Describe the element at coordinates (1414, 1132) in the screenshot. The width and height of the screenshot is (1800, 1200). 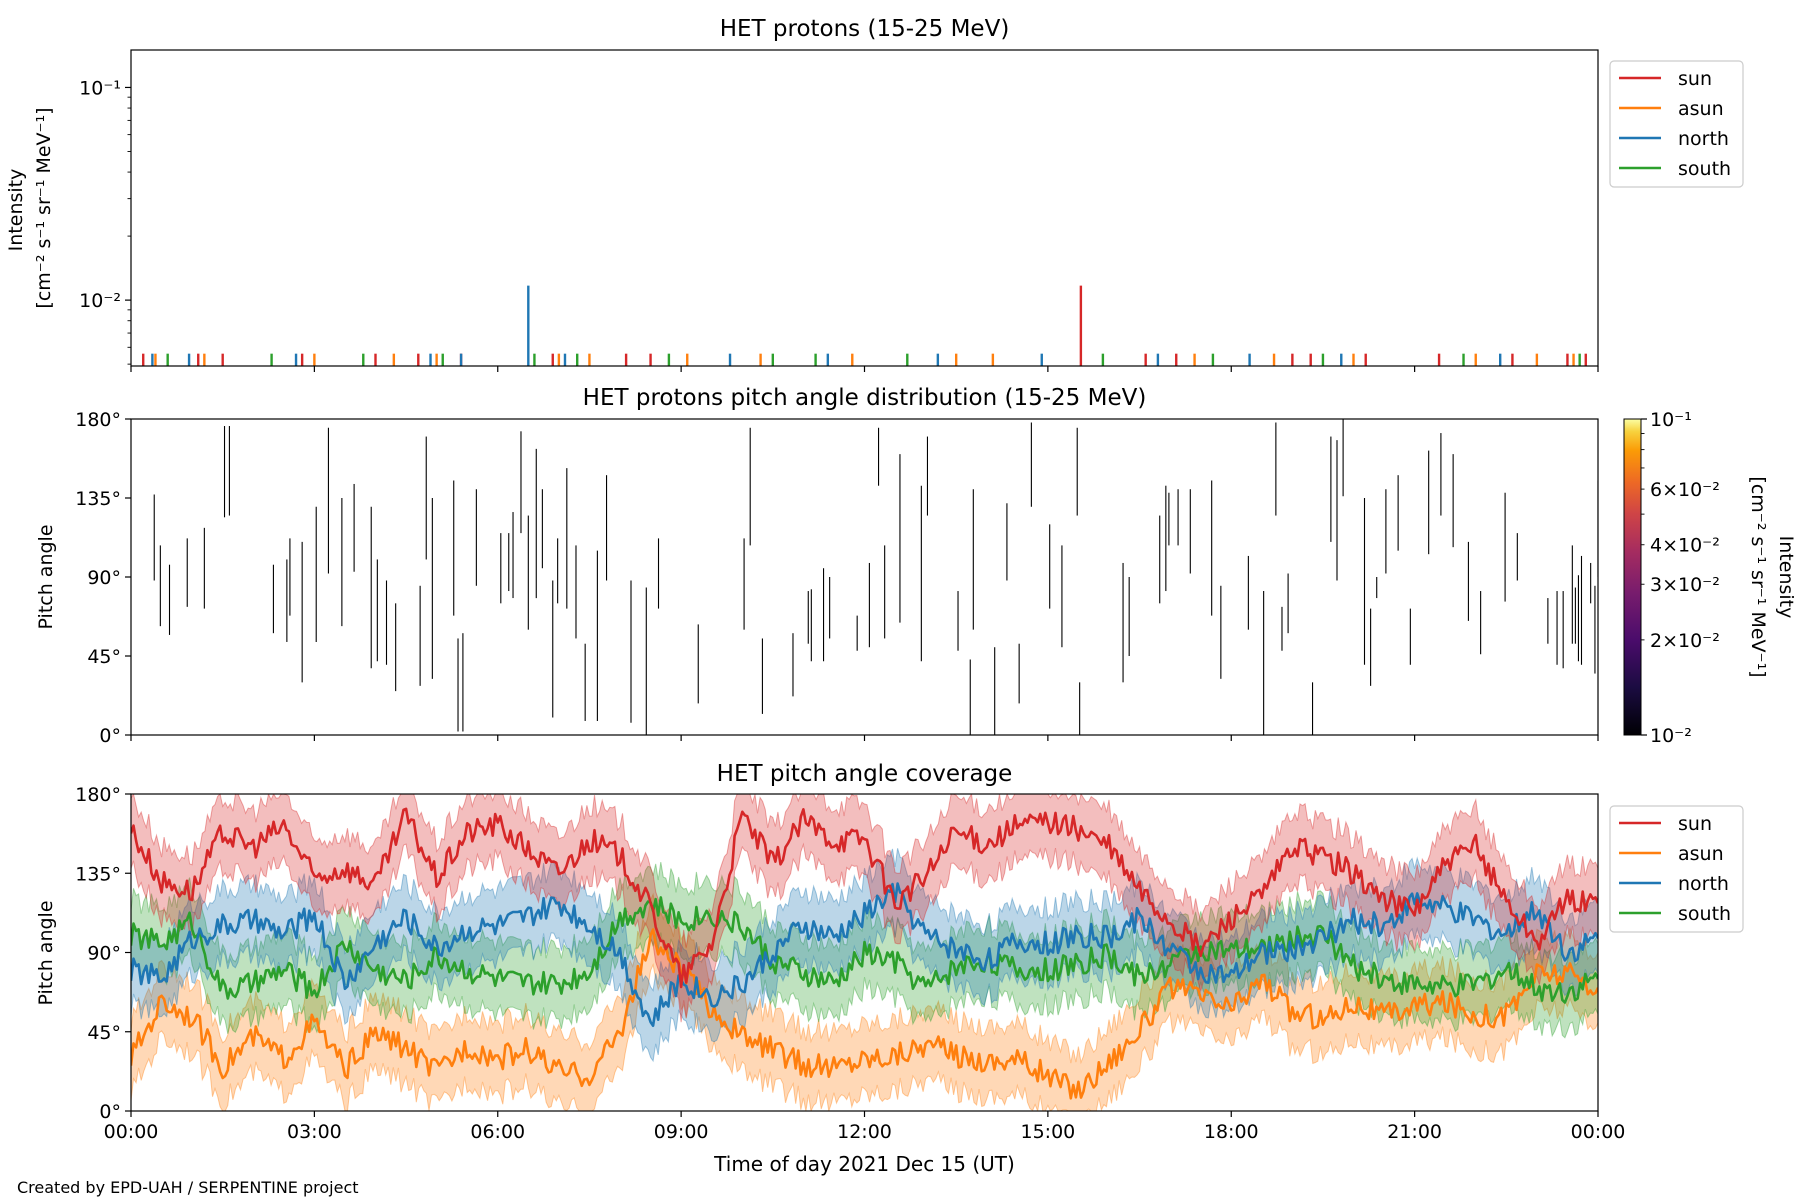
I see `x-tick-label: 21:00` at that location.